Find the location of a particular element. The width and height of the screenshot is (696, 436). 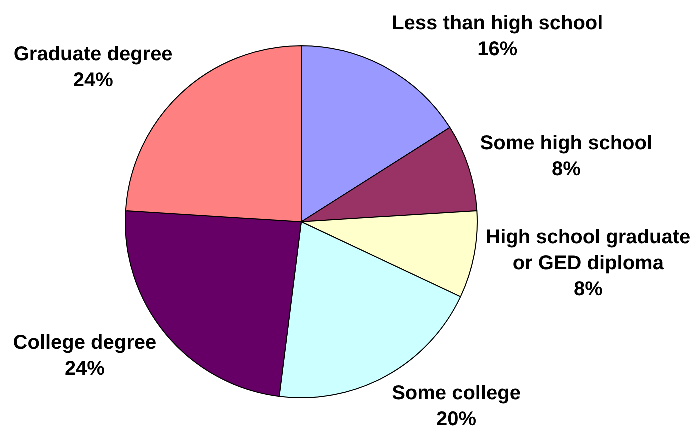

slice-label: Less than high school is located at coordinates (498, 23).